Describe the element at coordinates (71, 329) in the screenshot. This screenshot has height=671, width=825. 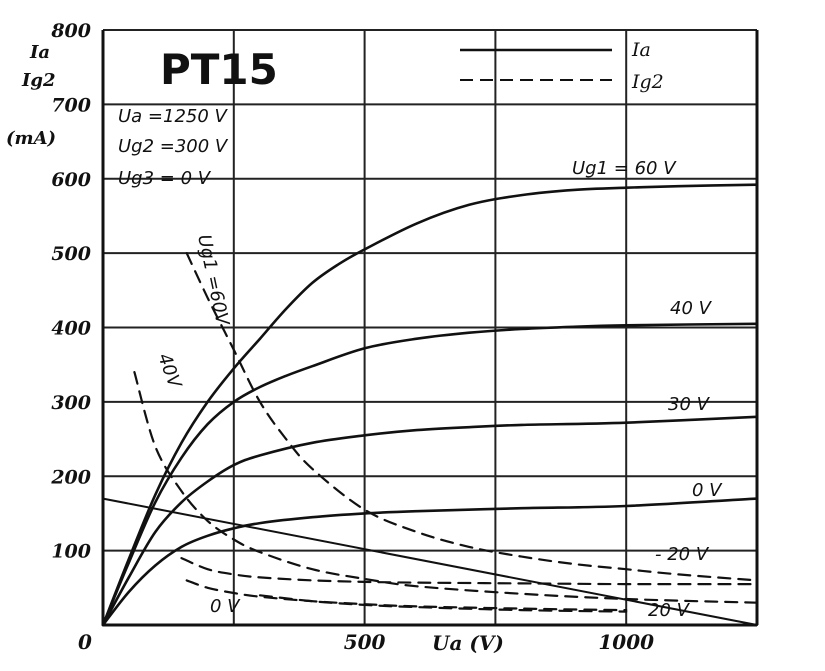
I see `y-tick-label: 400` at that location.